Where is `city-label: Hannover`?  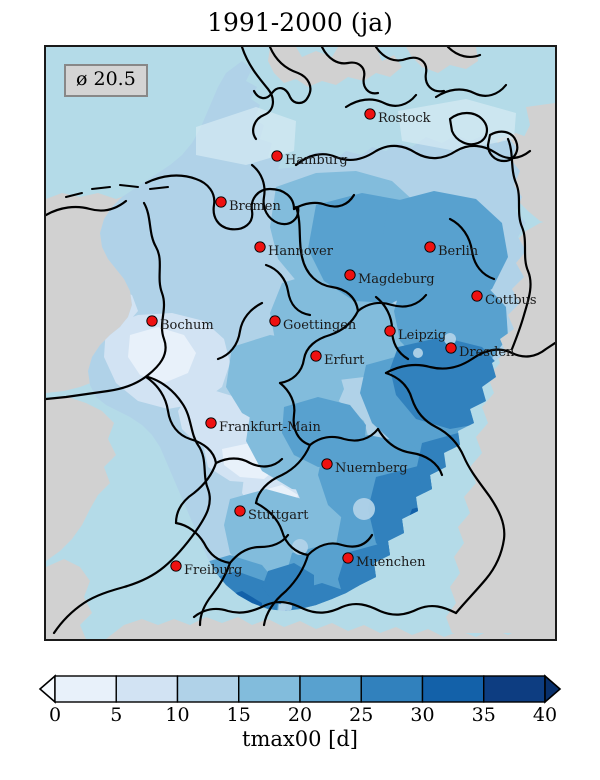 city-label: Hannover is located at coordinates (301, 251).